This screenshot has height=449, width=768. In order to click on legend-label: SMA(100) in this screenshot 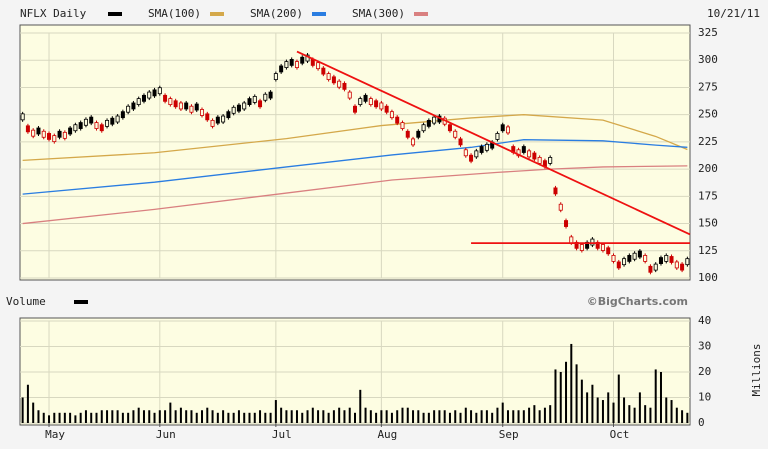, I will do `click(174, 13)`.